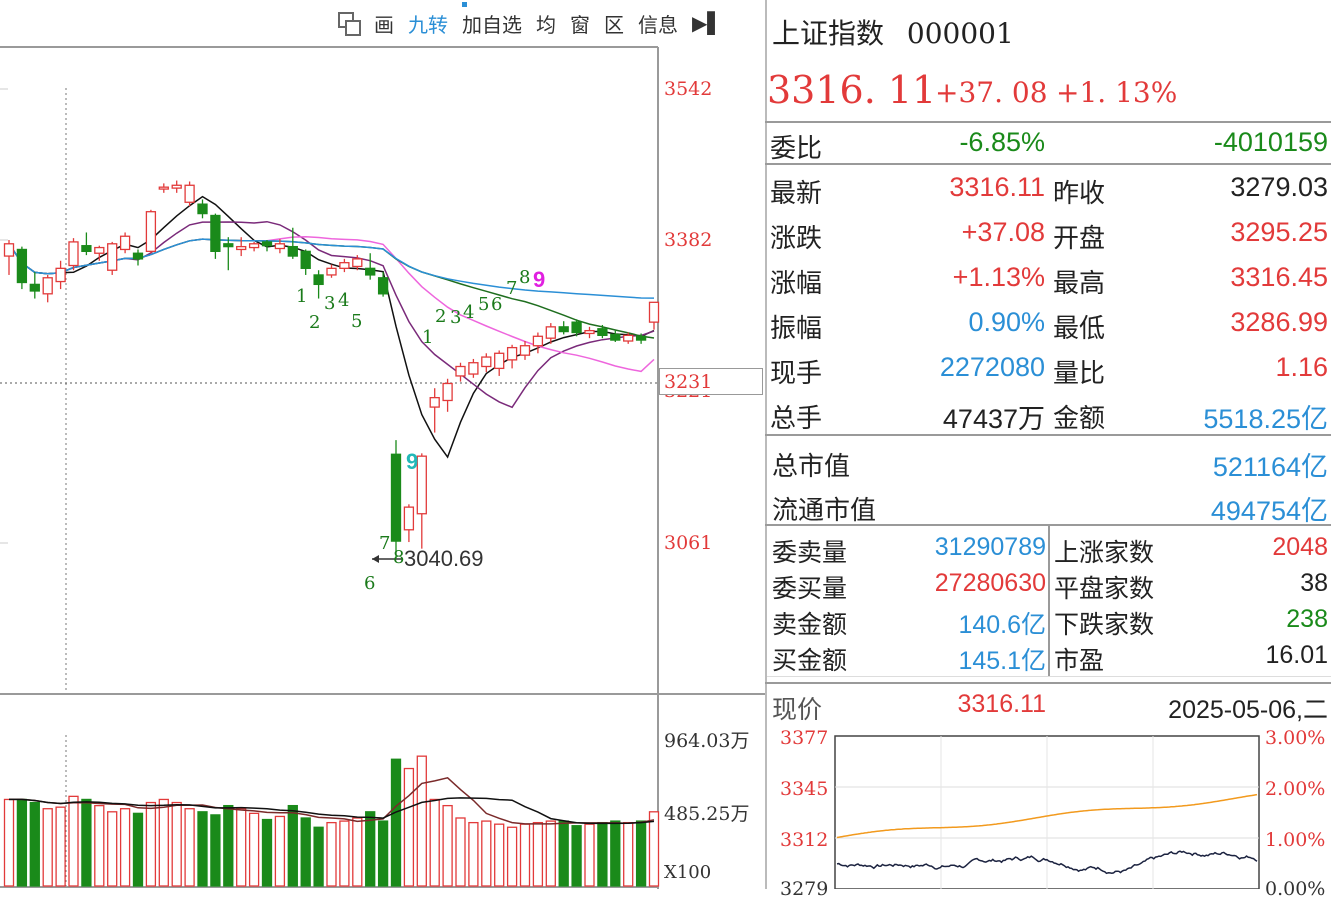  What do you see at coordinates (1048, 804) in the screenshot?
I see `intraday-chart` at bounding box center [1048, 804].